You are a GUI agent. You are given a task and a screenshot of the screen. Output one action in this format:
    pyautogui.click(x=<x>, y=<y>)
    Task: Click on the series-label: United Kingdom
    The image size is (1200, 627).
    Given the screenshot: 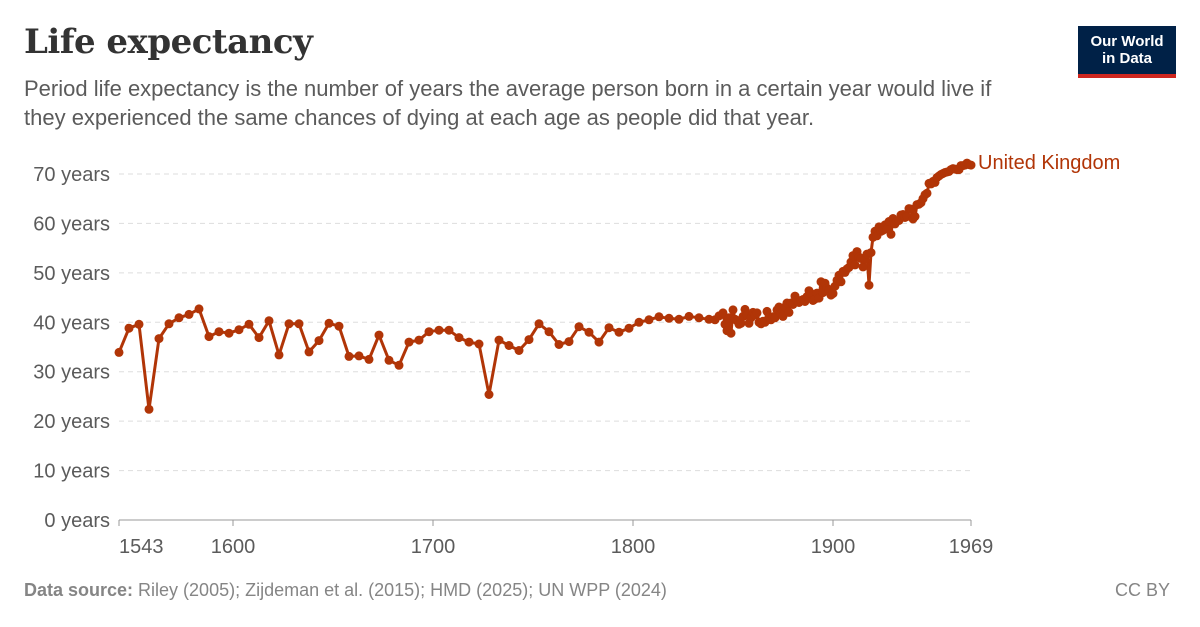 What is the action you would take?
    pyautogui.click(x=1049, y=163)
    